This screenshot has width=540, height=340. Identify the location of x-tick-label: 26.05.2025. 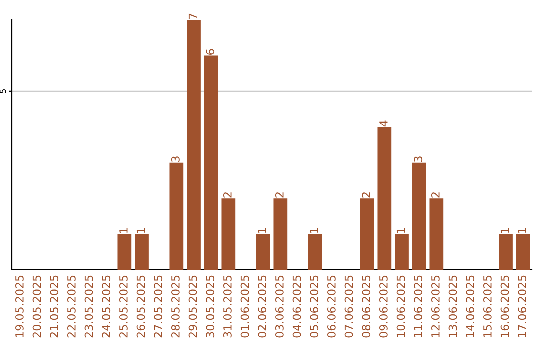
(141, 307).